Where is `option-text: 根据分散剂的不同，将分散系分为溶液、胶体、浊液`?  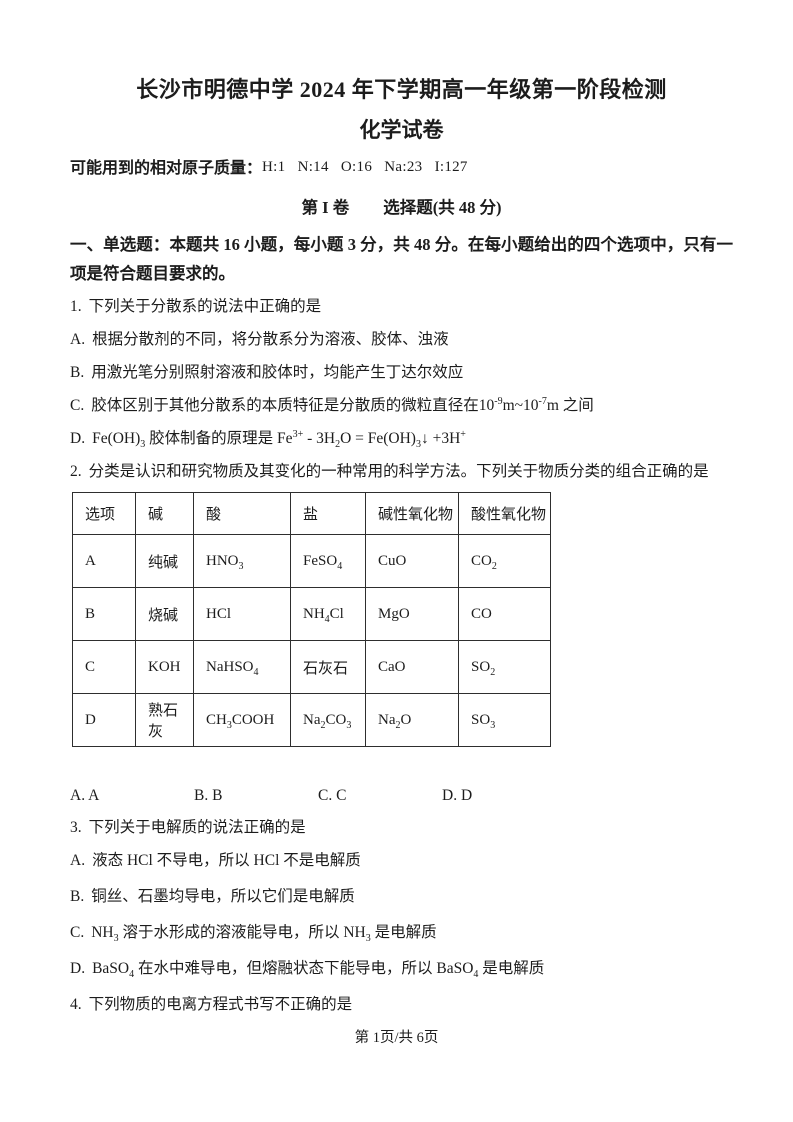
option-text: 根据分散剂的不同，将分散系分为溶液、胶体、浊液 is located at coordinates (270, 339).